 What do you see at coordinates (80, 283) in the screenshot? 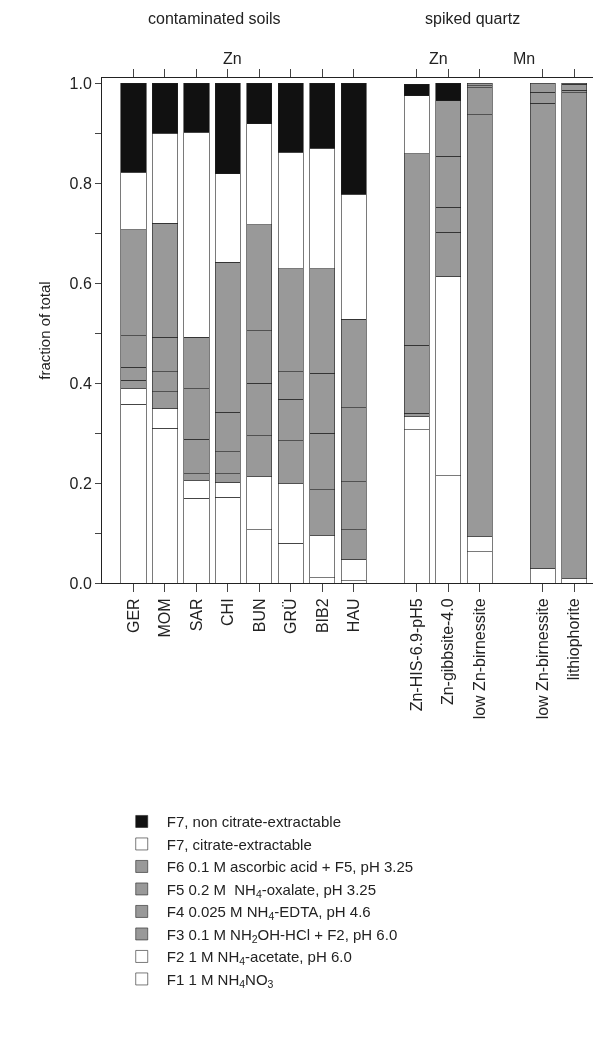
I see `y-tick-label: 0.6` at bounding box center [80, 283].